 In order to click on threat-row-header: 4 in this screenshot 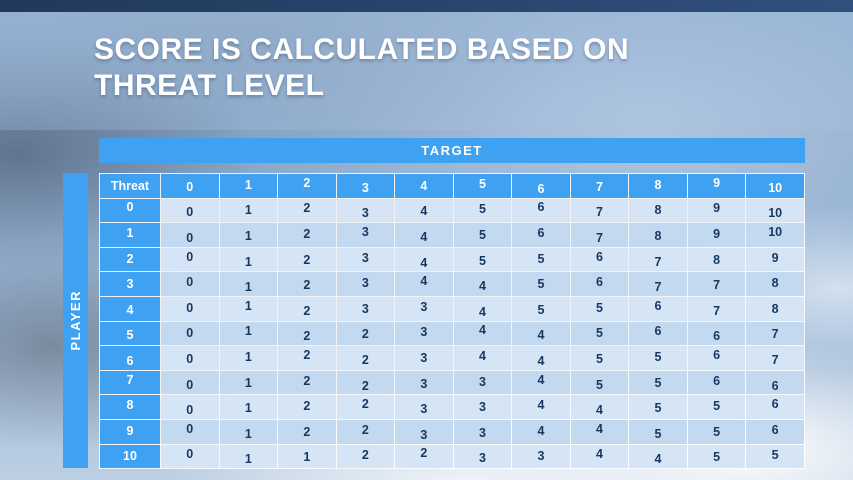, I will do `click(130, 308)`.